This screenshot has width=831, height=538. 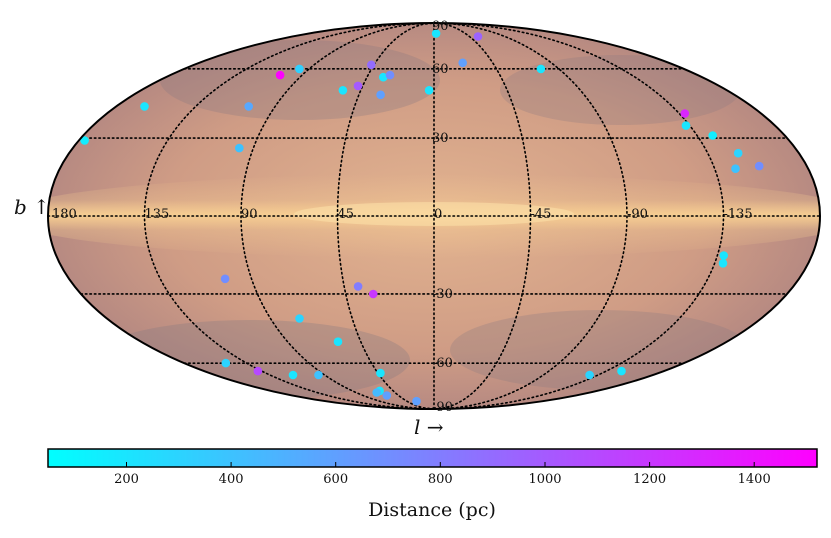 I want to click on colorbar-tick-label: 800, so click(x=440, y=479).